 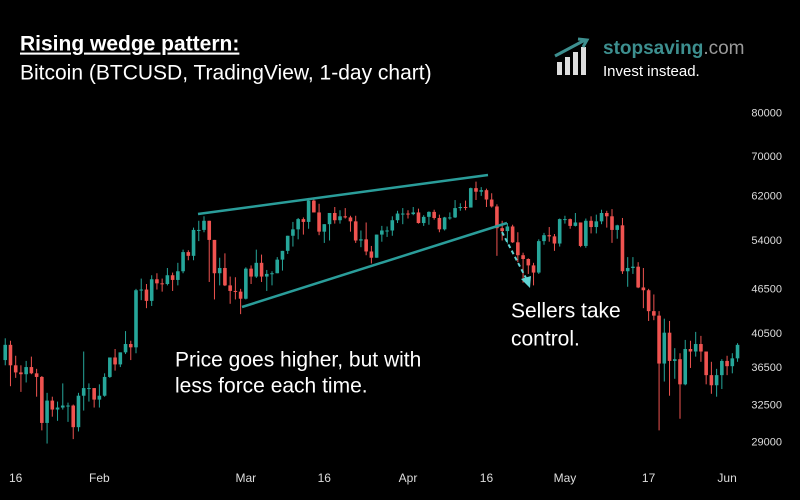 What do you see at coordinates (545, 339) in the screenshot?
I see `annotation: control.` at bounding box center [545, 339].